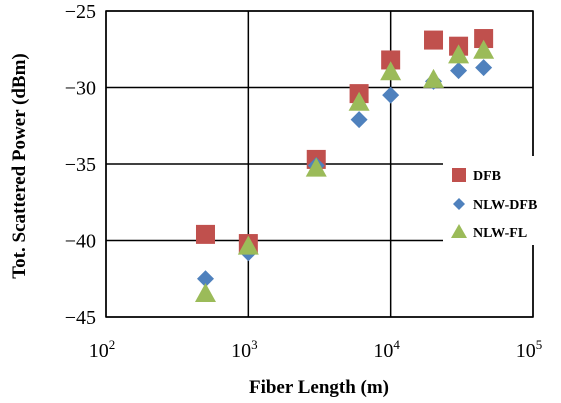 This screenshot has width=561, height=403. What do you see at coordinates (529, 349) in the screenshot?
I see `x-tick-label: 10⁵` at bounding box center [529, 349].